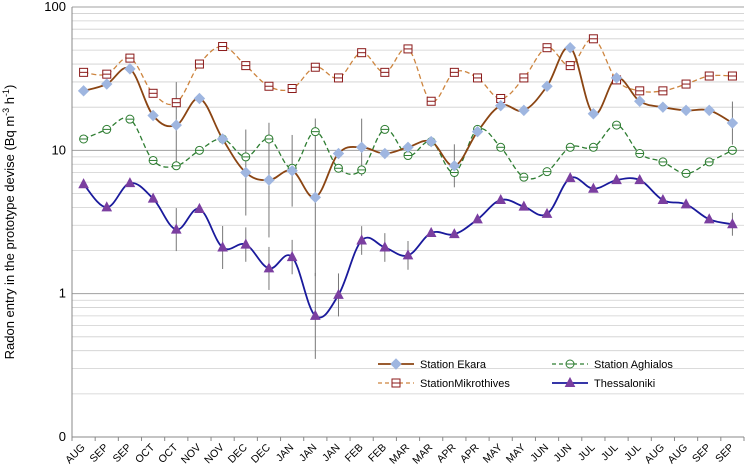 This screenshot has width=749, height=473. I want to click on y-axis-title-part3: ), so click(9, 87).